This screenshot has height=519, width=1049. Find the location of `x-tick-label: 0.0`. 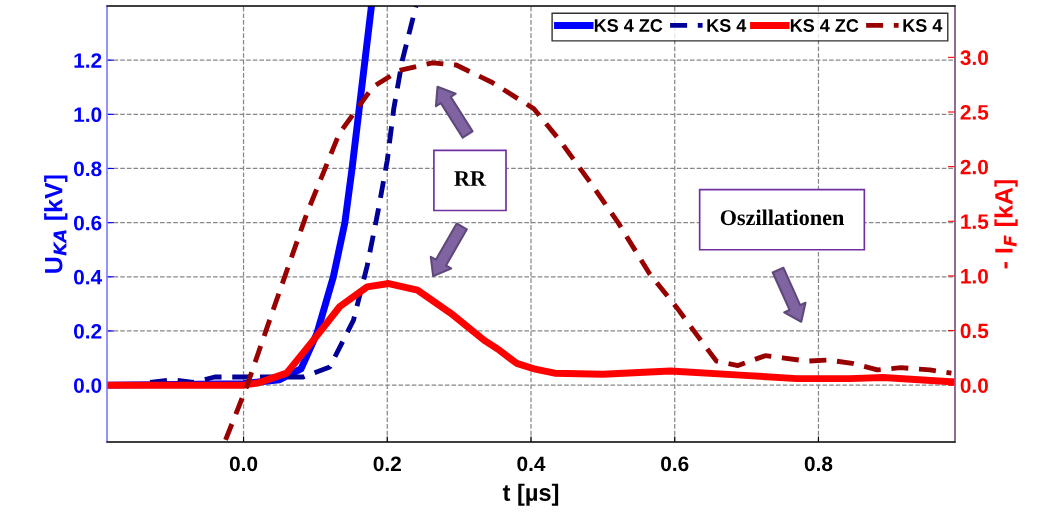

x-tick-label: 0.0 is located at coordinates (243, 464).